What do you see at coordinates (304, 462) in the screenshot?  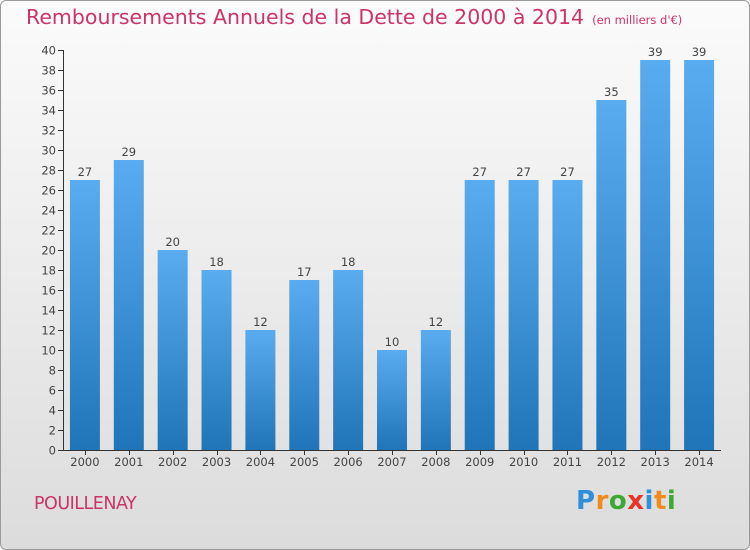 I see `x-tick-label: 2005` at bounding box center [304, 462].